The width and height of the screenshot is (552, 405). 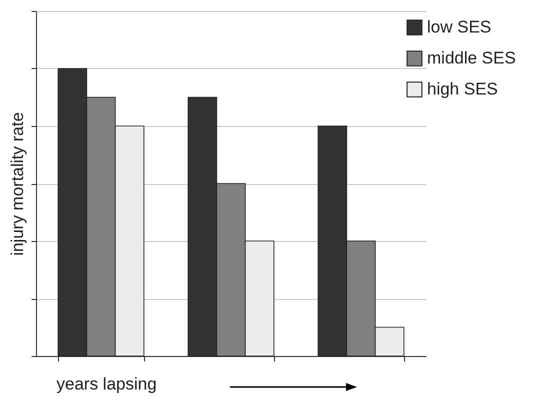 I want to click on legend-label: middle SES, so click(x=471, y=58).